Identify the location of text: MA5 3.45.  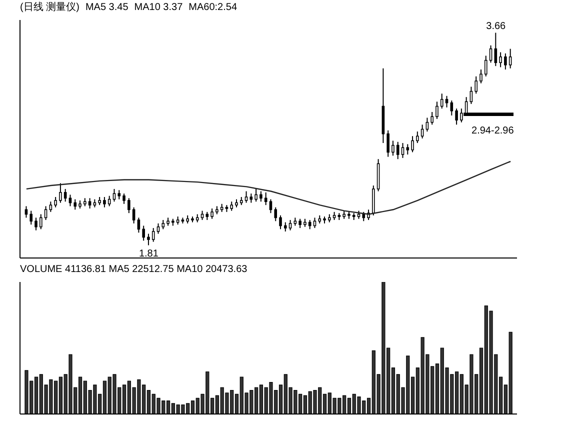
(106, 8).